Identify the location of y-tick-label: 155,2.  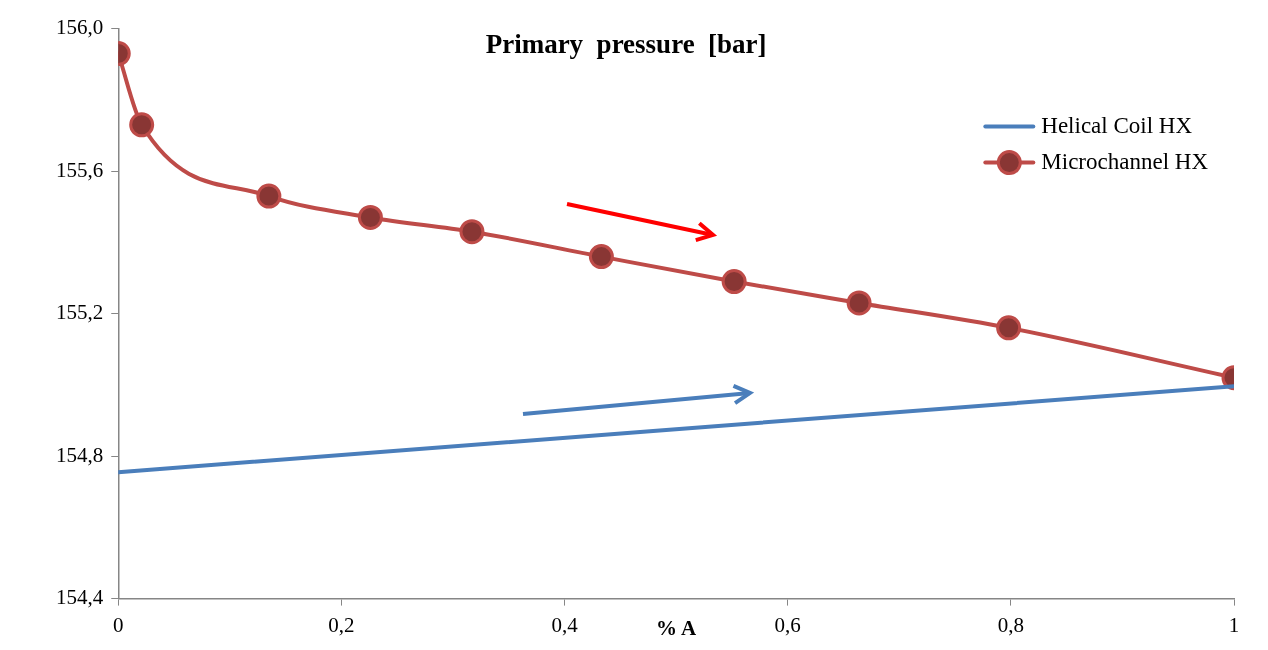
(80, 312).